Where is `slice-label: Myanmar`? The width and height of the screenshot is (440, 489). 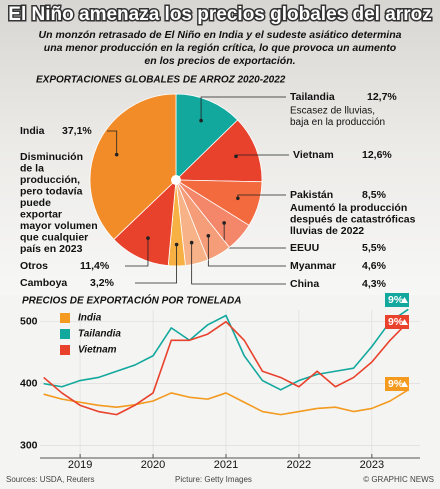
slice-label: Myanmar is located at coordinates (313, 266).